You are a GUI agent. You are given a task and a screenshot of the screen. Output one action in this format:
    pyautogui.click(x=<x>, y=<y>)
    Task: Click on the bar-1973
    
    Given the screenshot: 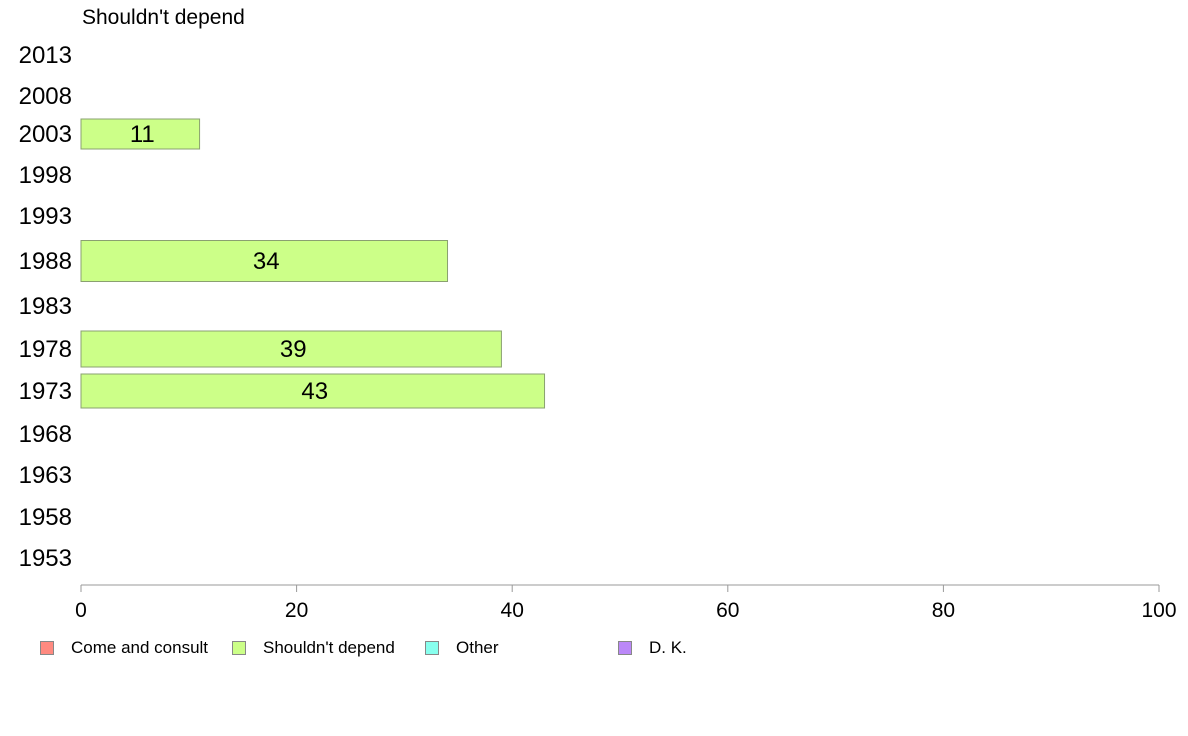 What is the action you would take?
    pyautogui.click(x=313, y=391)
    